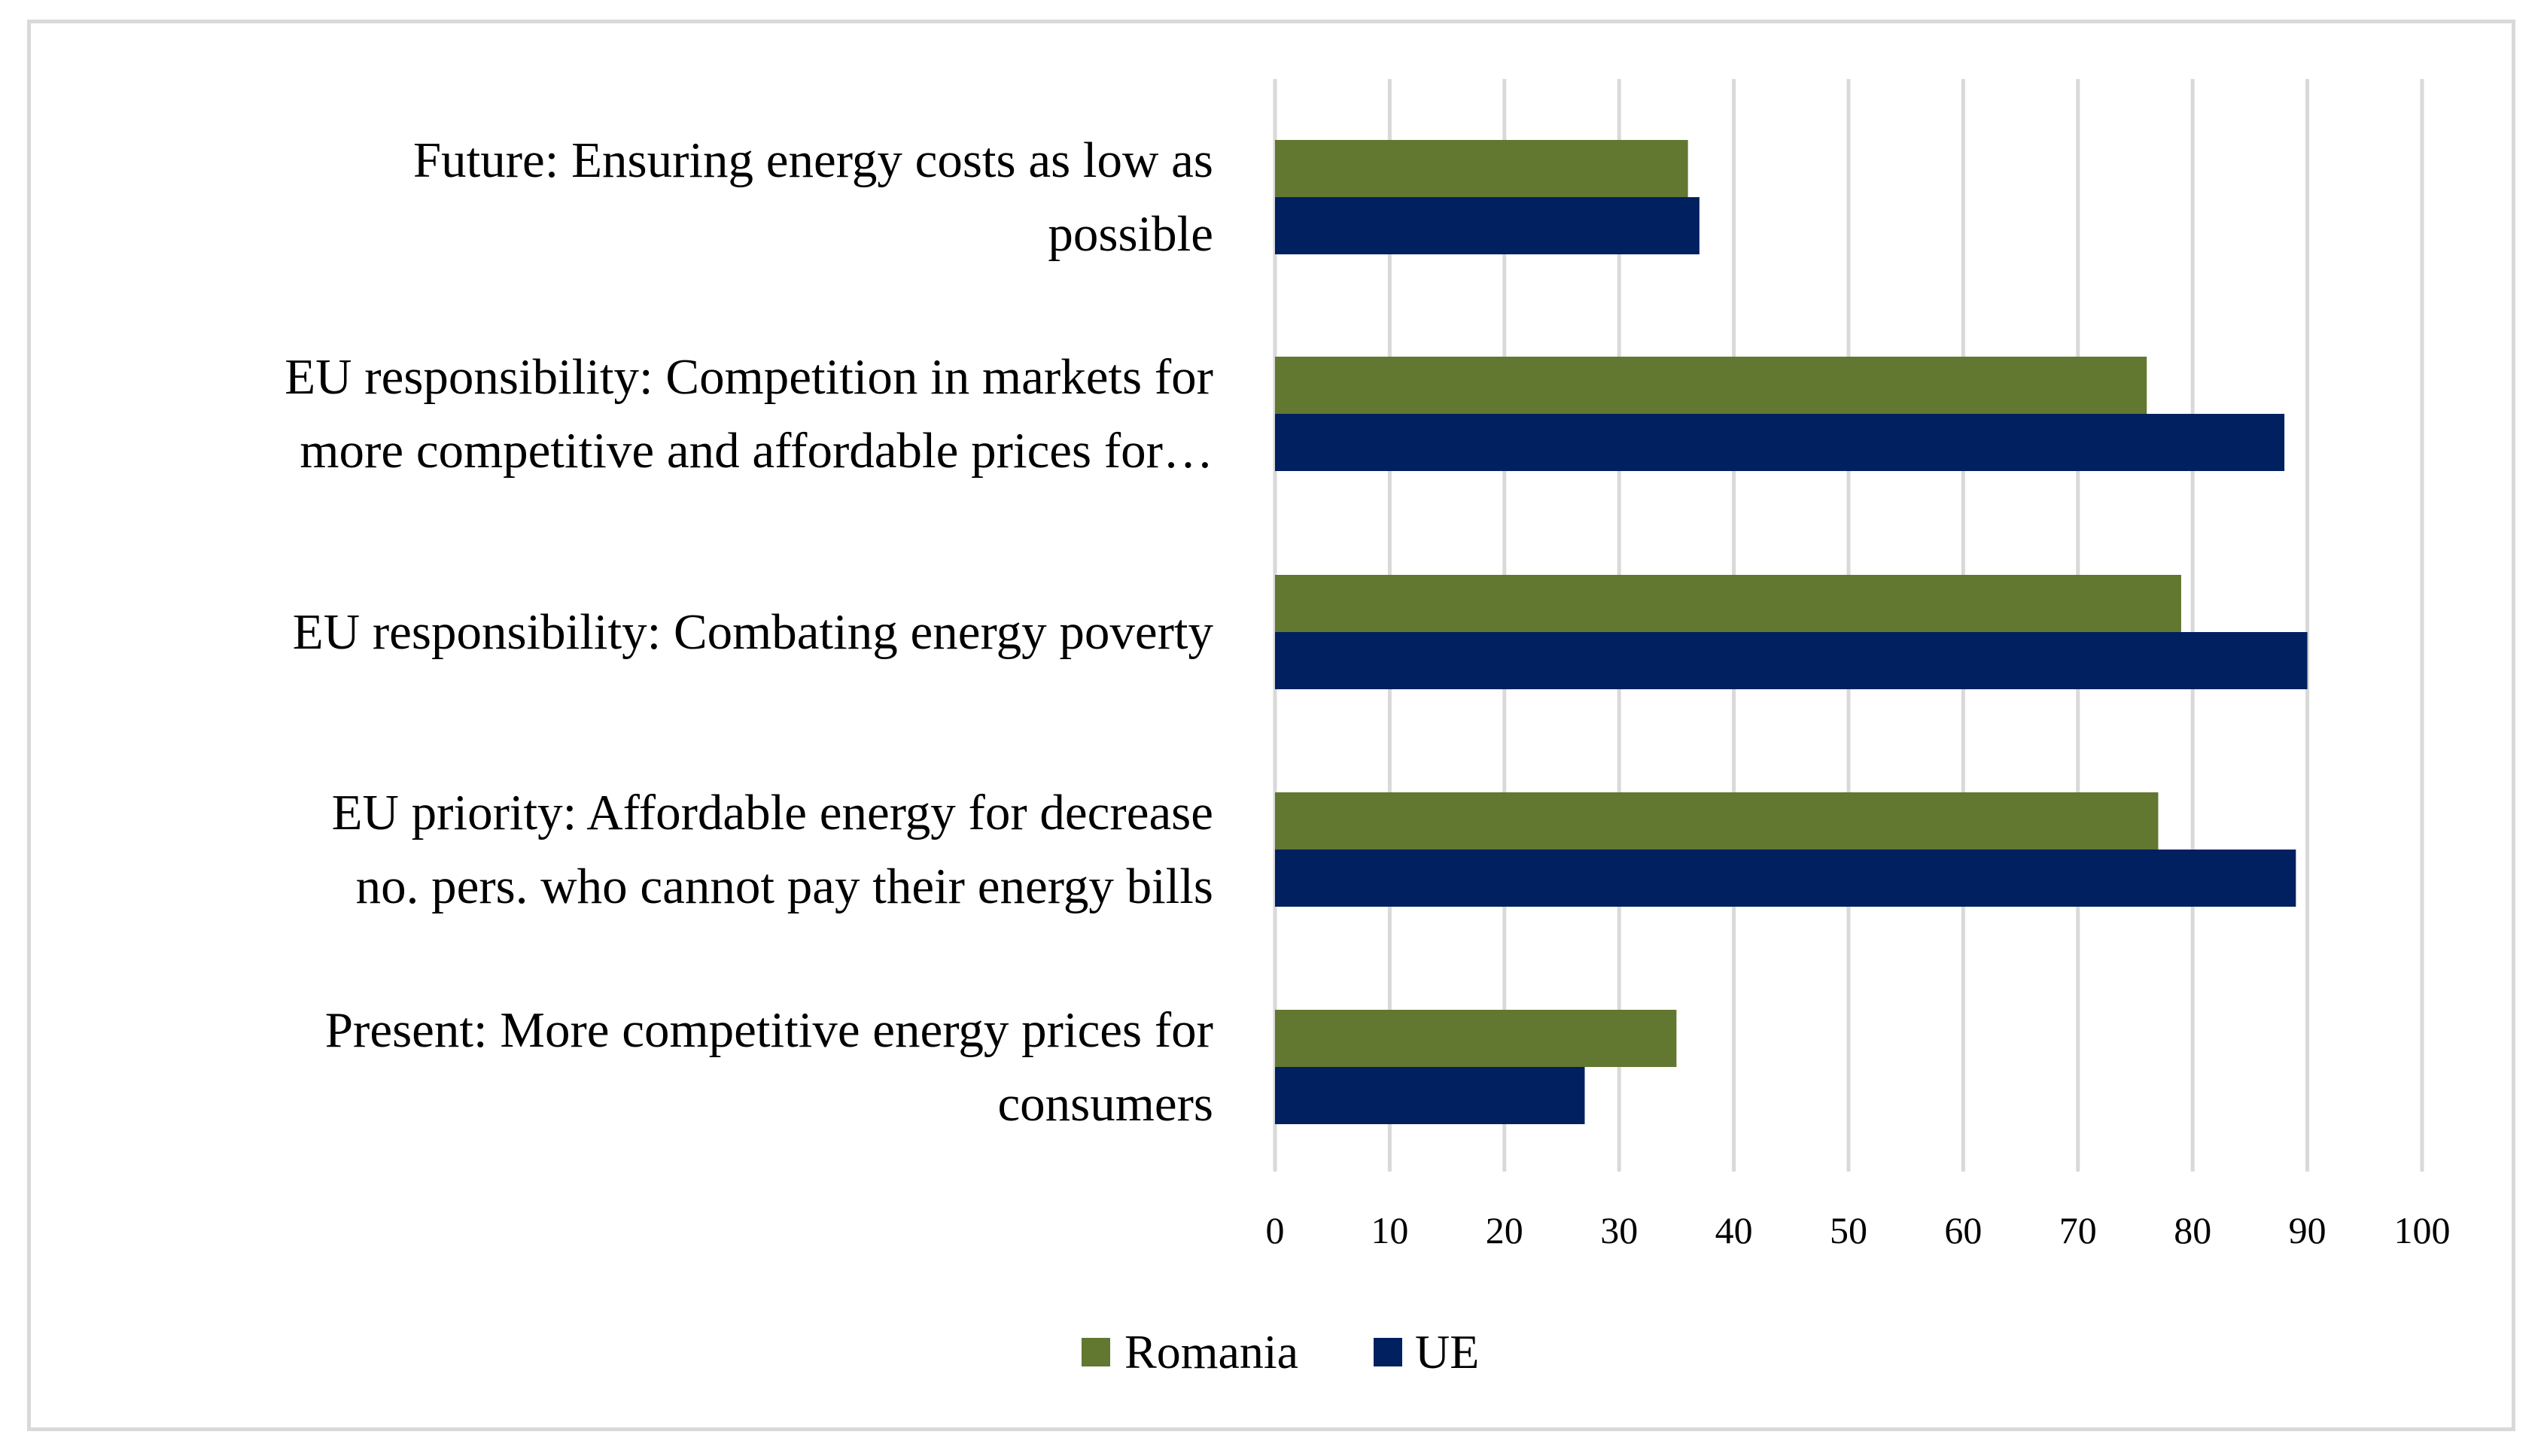 The width and height of the screenshot is (2547, 1456). What do you see at coordinates (1389, 1230) in the screenshot?
I see `x-tick-label: 10` at bounding box center [1389, 1230].